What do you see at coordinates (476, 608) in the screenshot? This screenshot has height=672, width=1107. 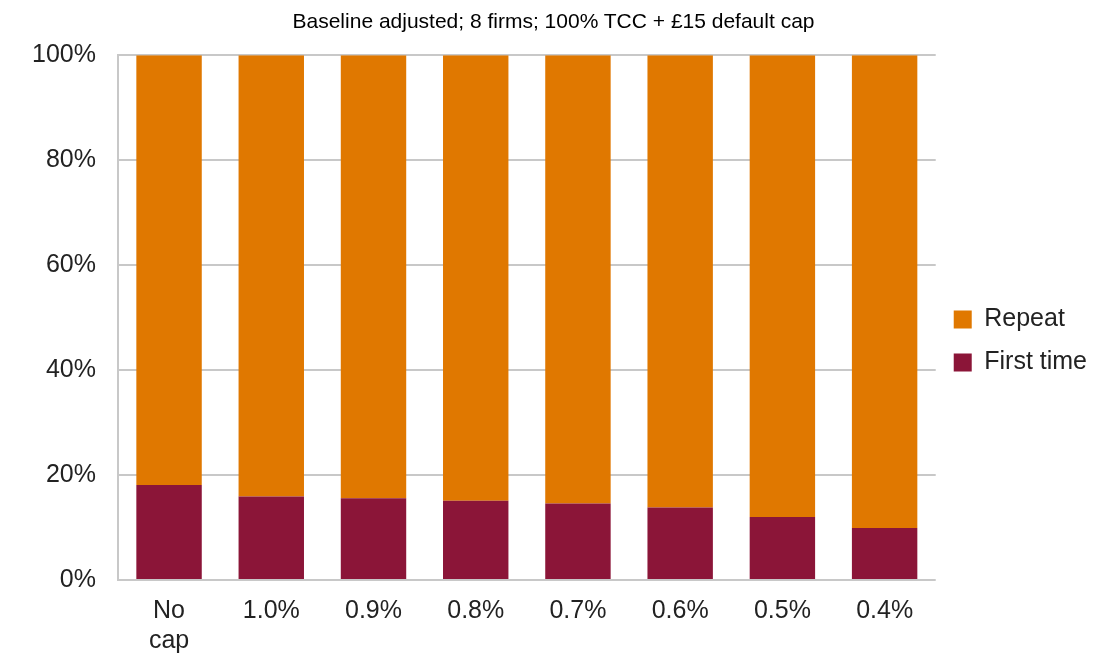 I see `x-tick-label: 0.8%` at bounding box center [476, 608].